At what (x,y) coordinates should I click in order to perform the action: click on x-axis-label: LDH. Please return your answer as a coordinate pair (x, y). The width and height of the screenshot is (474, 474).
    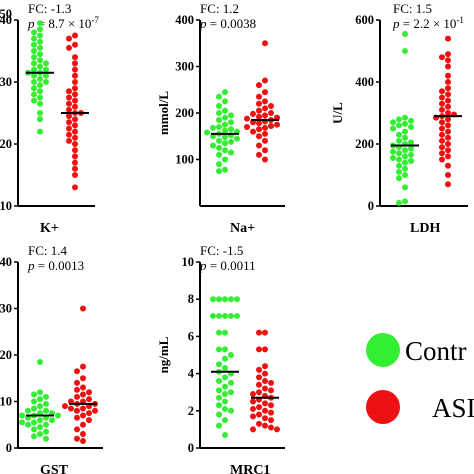
    Looking at the image, I should click on (425, 228).